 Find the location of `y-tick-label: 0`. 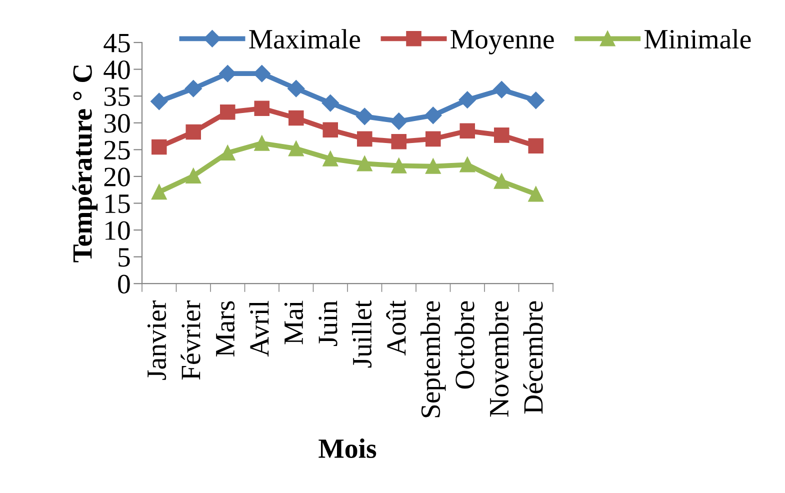

y-tick-label: 0 is located at coordinates (124, 284).